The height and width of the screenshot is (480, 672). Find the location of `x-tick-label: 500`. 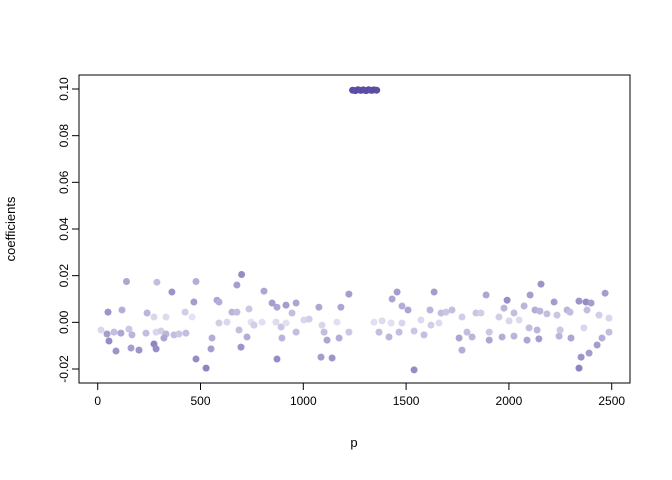

x-tick-label: 500 is located at coordinates (200, 401).